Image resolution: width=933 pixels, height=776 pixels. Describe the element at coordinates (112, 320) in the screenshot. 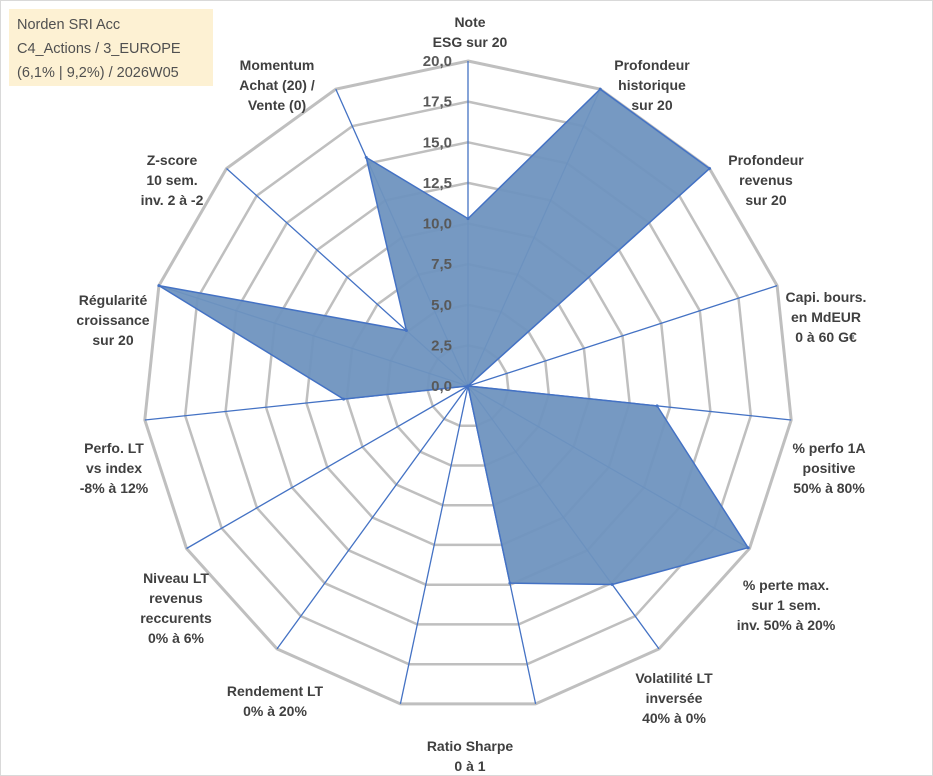

I see `axis-label: Régularité croissance sur 20` at that location.